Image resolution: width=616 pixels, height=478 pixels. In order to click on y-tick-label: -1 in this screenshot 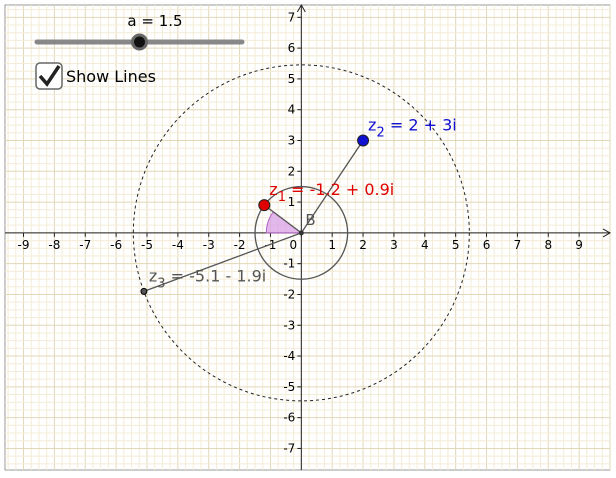, I will do `click(289, 264)`.